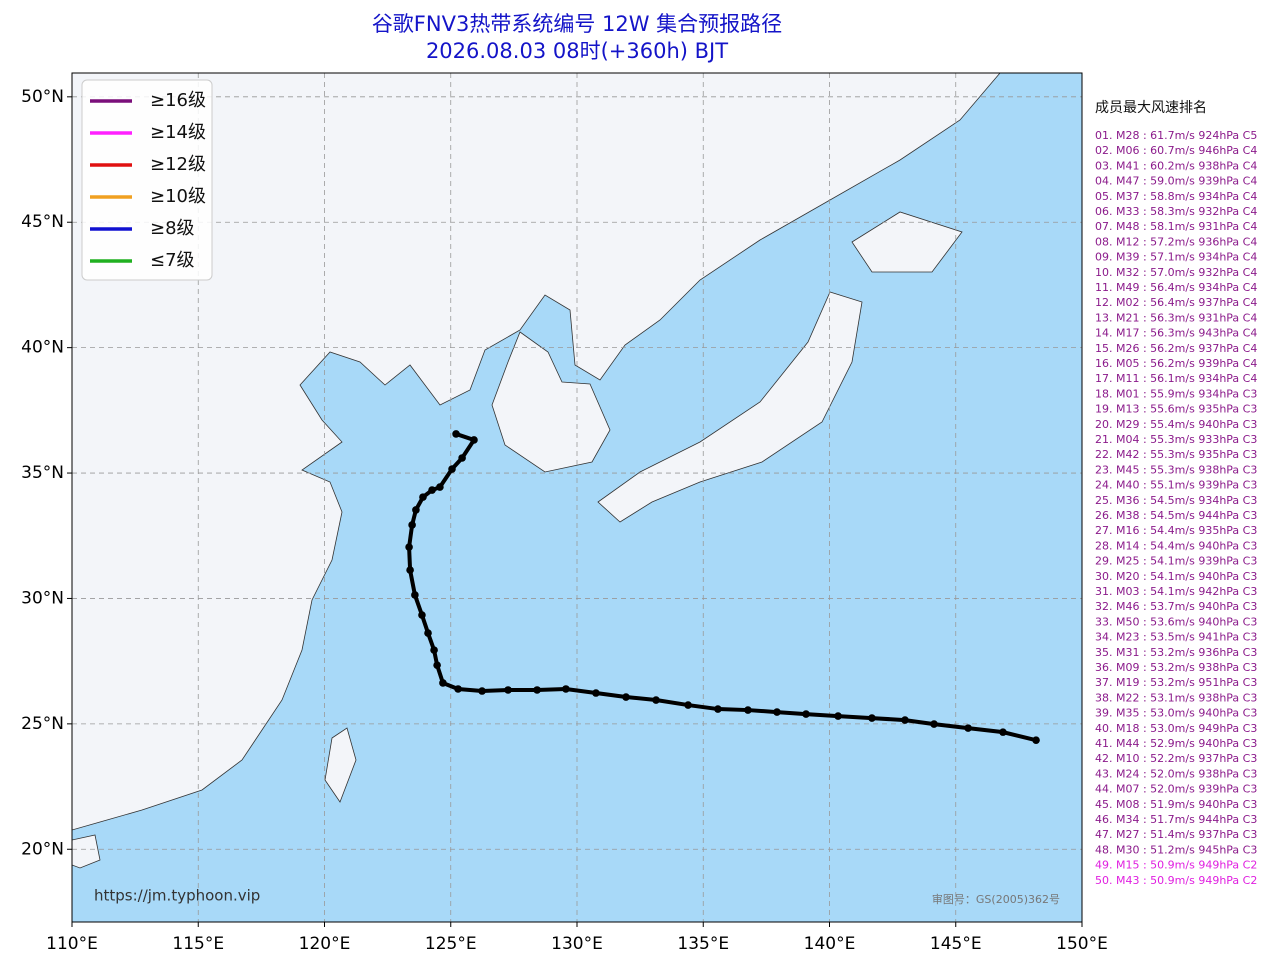  Describe the element at coordinates (1176, 439) in the screenshot. I see `ranking-item: 21. M04 : 55.3m/s 933hPa C3` at that location.